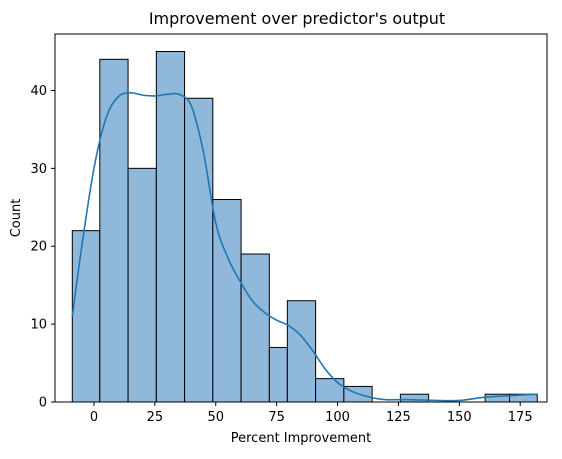 The image size is (562, 459). What do you see at coordinates (38, 247) in the screenshot?
I see `y-tick-label-2: 20` at bounding box center [38, 247].